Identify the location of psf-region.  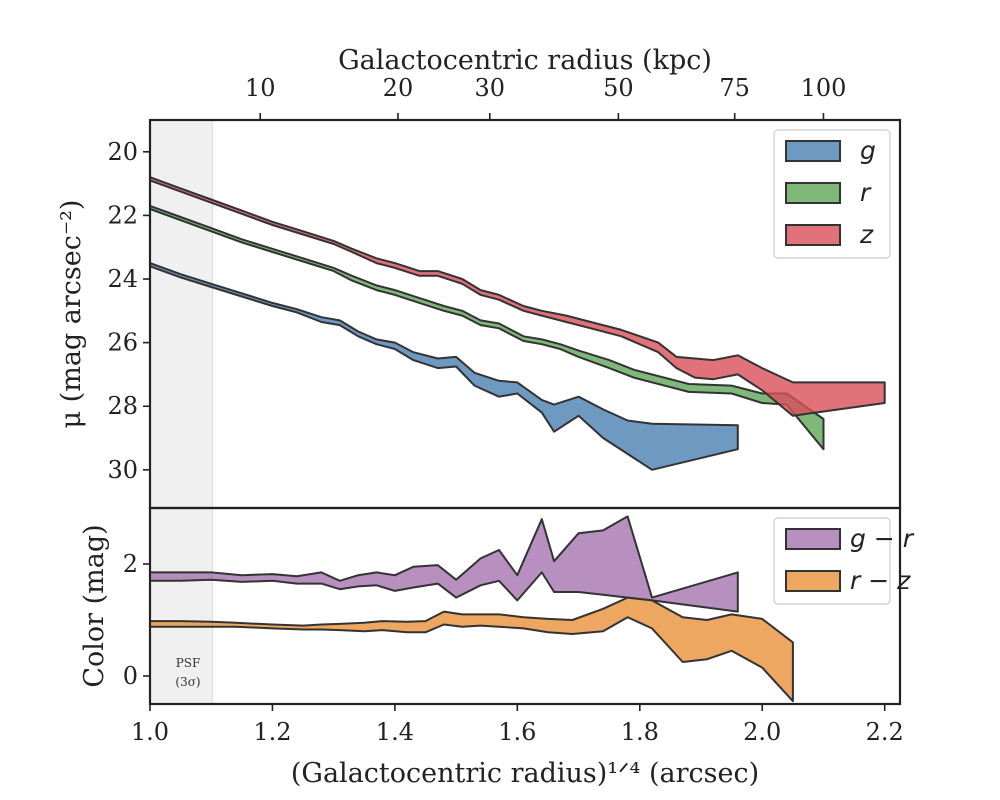
(181, 412).